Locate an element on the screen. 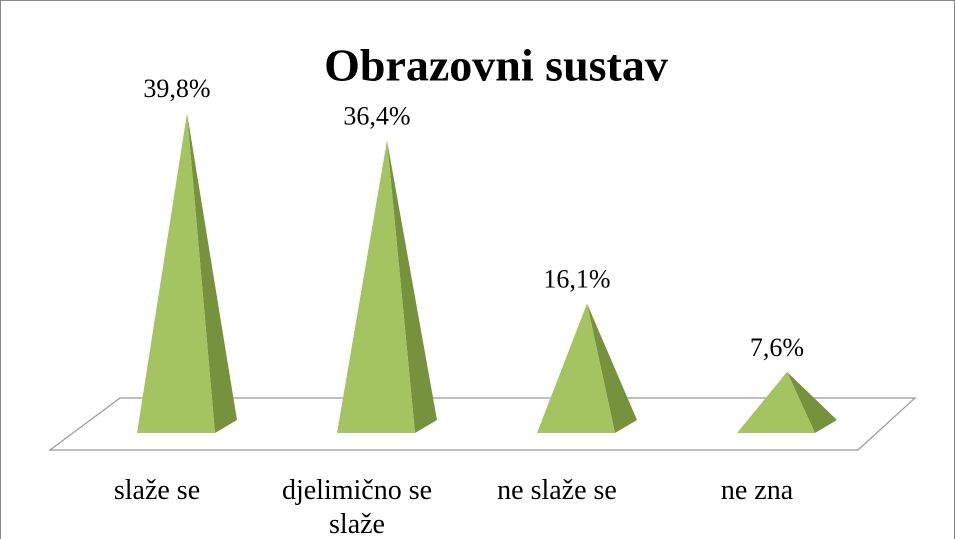 The image size is (955, 539). chart-title: Obrazovni sustav is located at coordinates (496, 65).